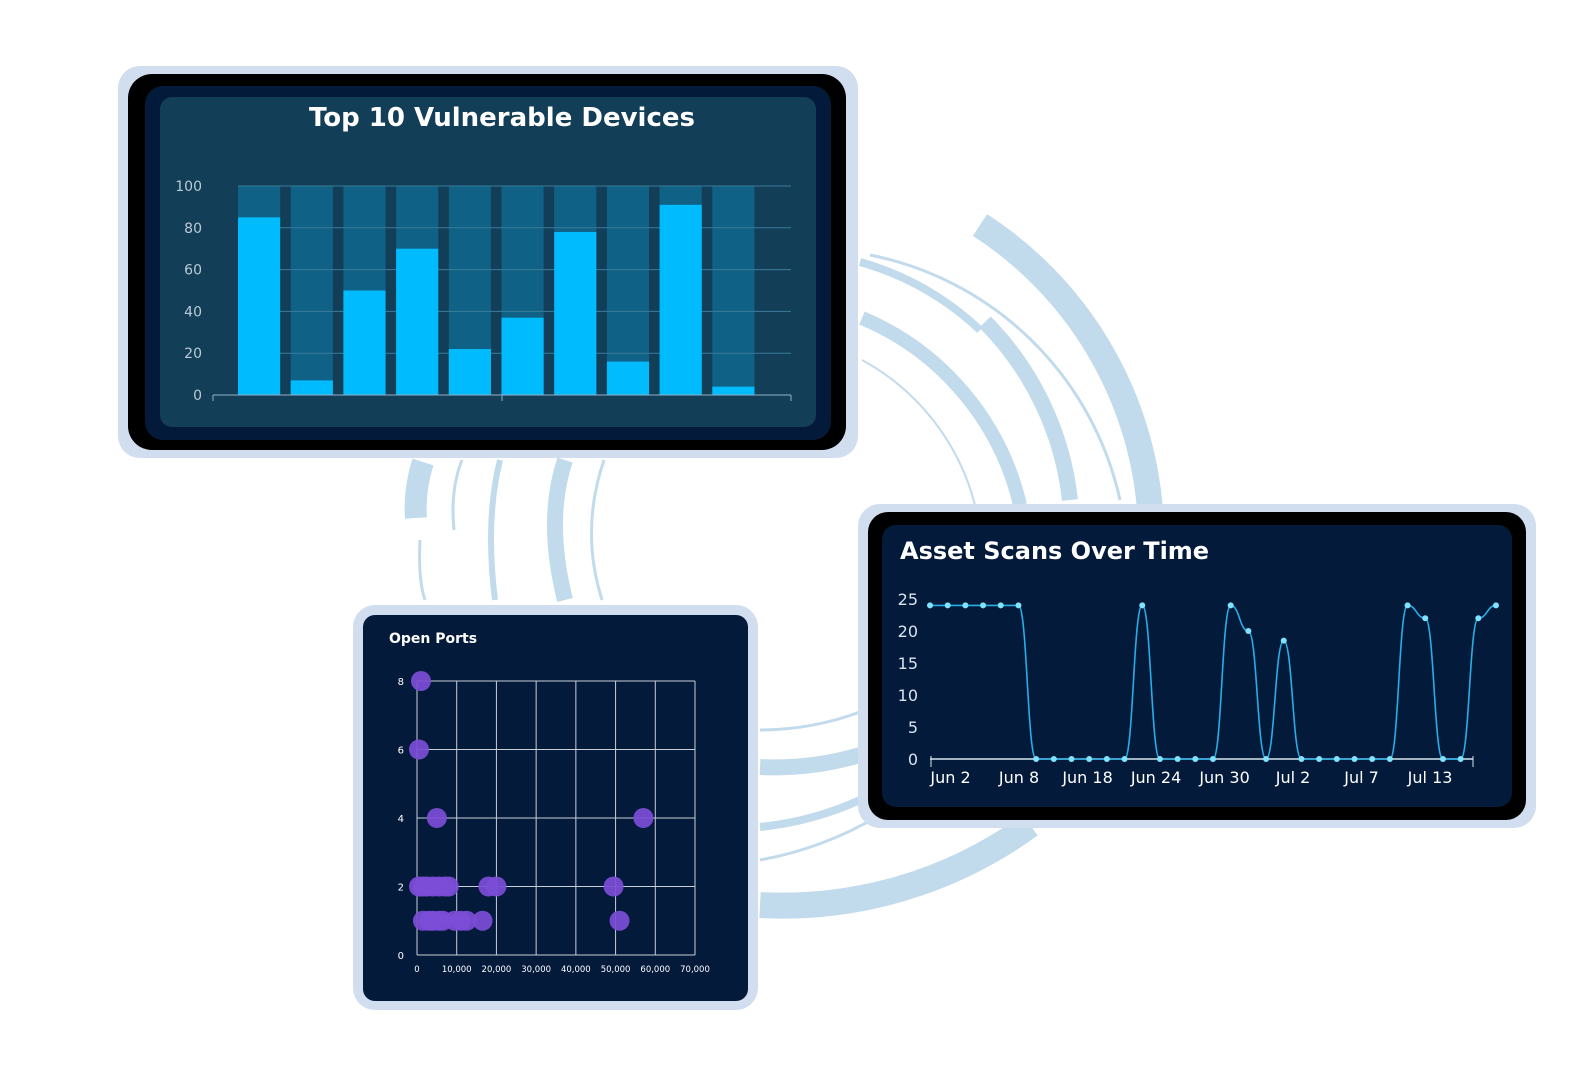 The width and height of the screenshot is (1580, 1080). Describe the element at coordinates (908, 663) in the screenshot. I see `y-tick-label: 15` at that location.